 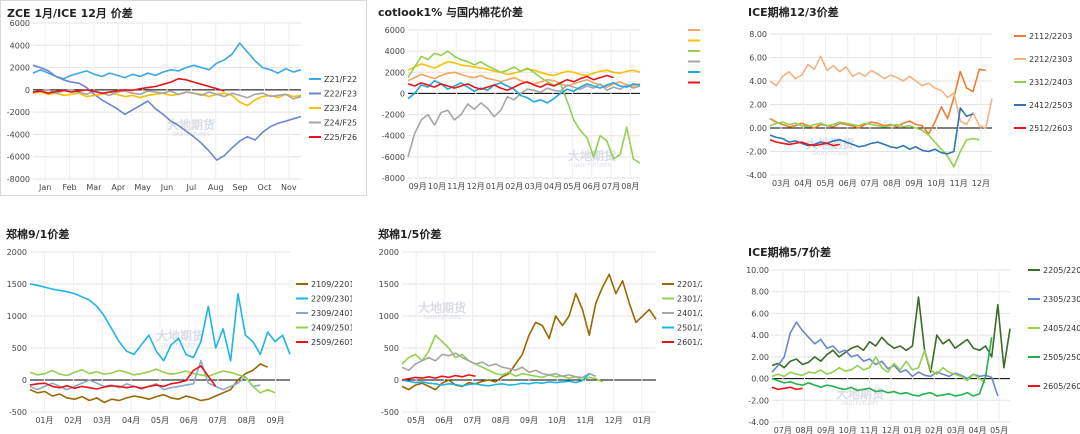 What do you see at coordinates (18, 412) in the screenshot?
I see `y-tick-label: -500` at bounding box center [18, 412].